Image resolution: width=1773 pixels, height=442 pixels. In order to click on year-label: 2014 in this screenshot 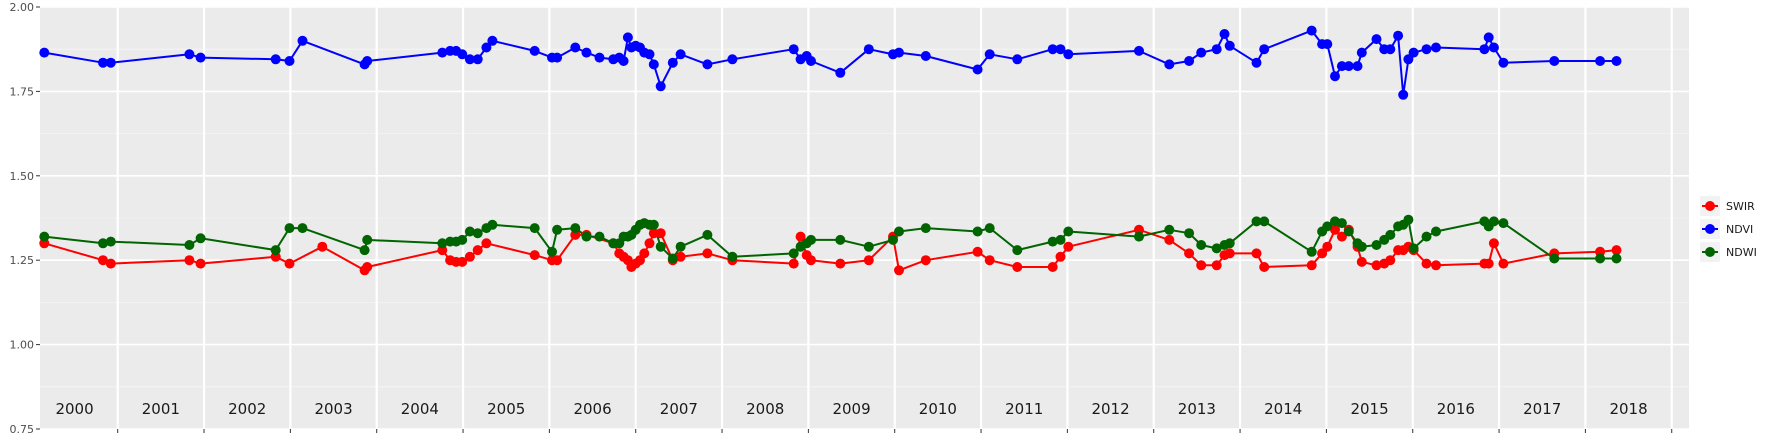, I will do `click(1283, 409)`.